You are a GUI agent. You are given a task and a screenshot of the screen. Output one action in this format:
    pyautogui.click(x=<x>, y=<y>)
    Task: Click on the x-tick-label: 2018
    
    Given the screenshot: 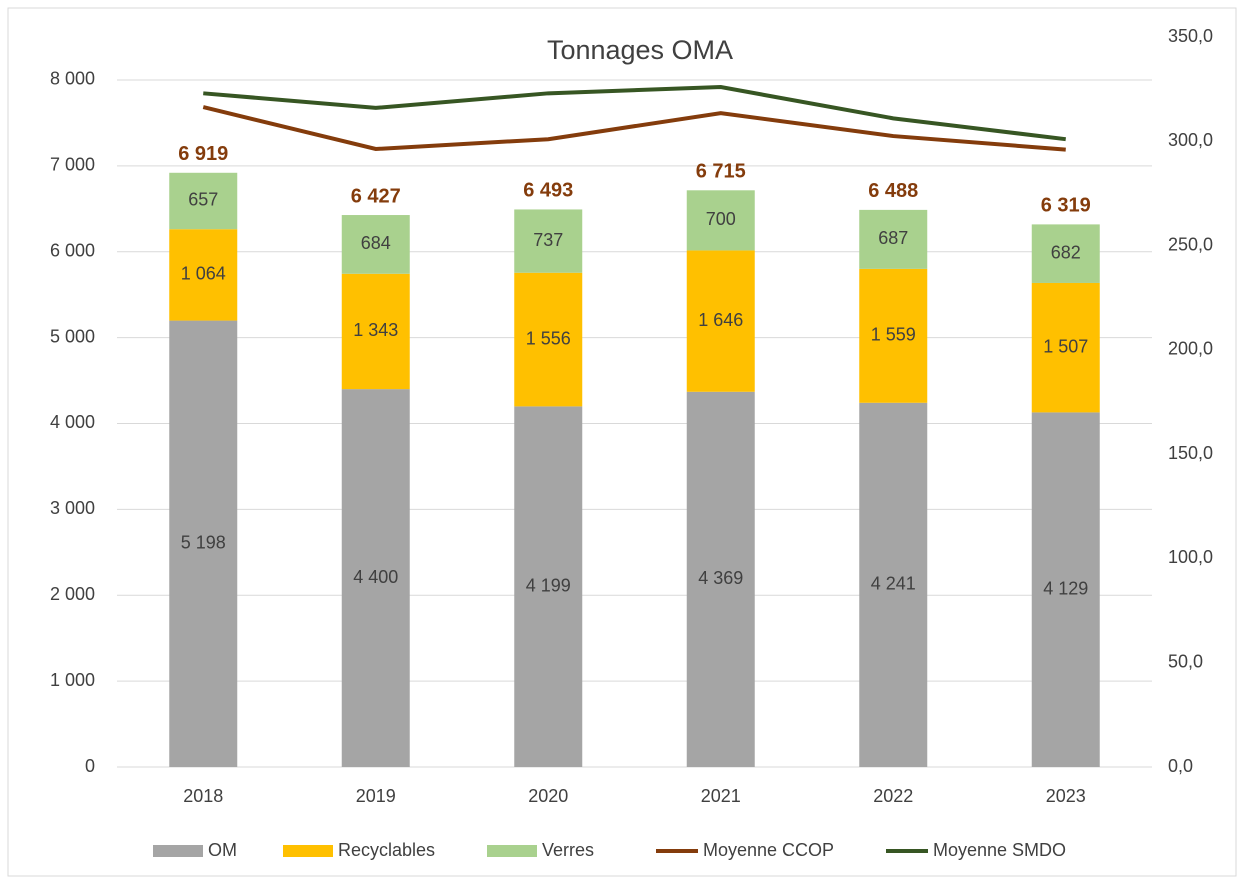 What is the action you would take?
    pyautogui.click(x=203, y=796)
    